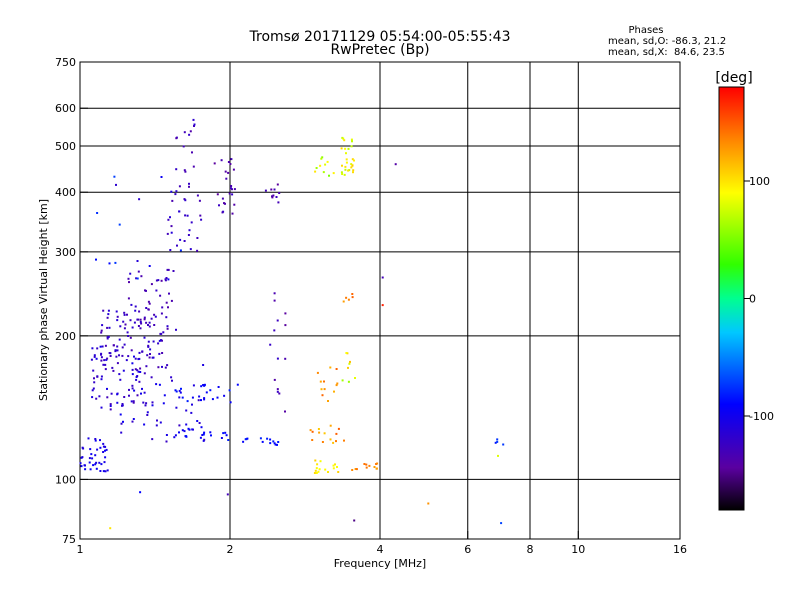 Image resolution: width=800 pixels, height=600 pixels. Describe the element at coordinates (69, 539) in the screenshot. I see `y-tick-label: 75` at that location.